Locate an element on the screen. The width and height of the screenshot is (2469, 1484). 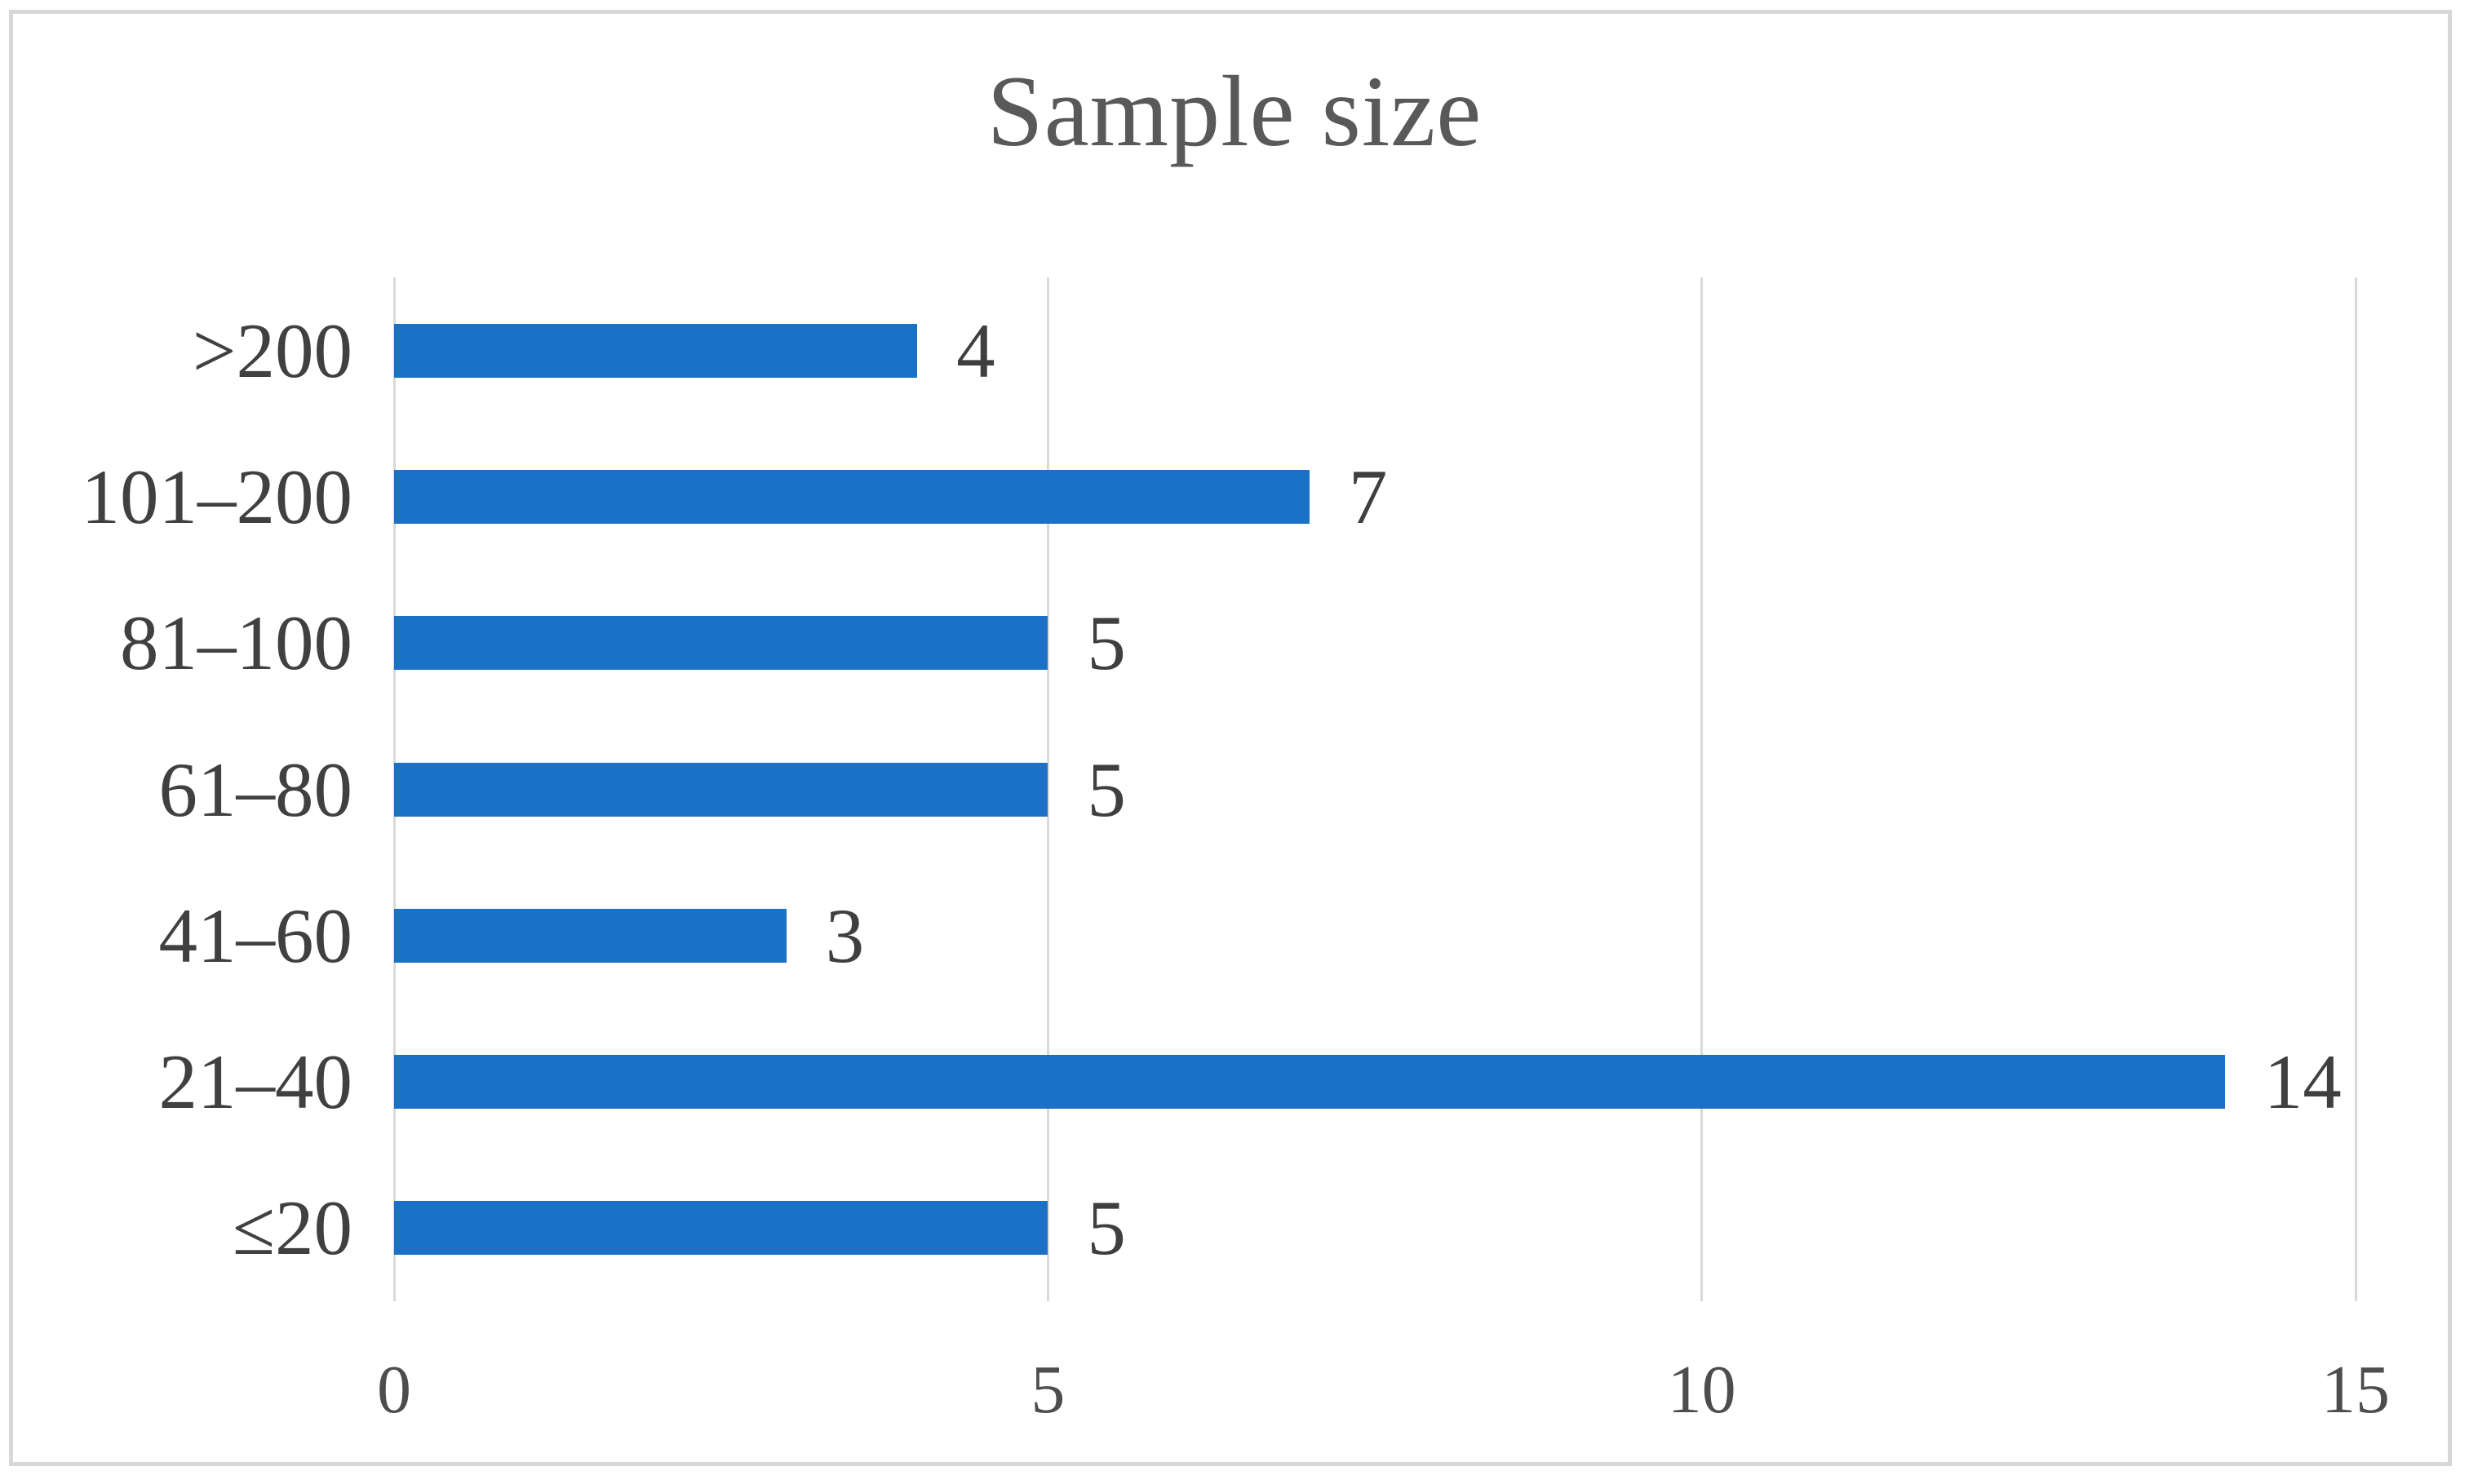
bar-value-label: 3 is located at coordinates (845, 935).